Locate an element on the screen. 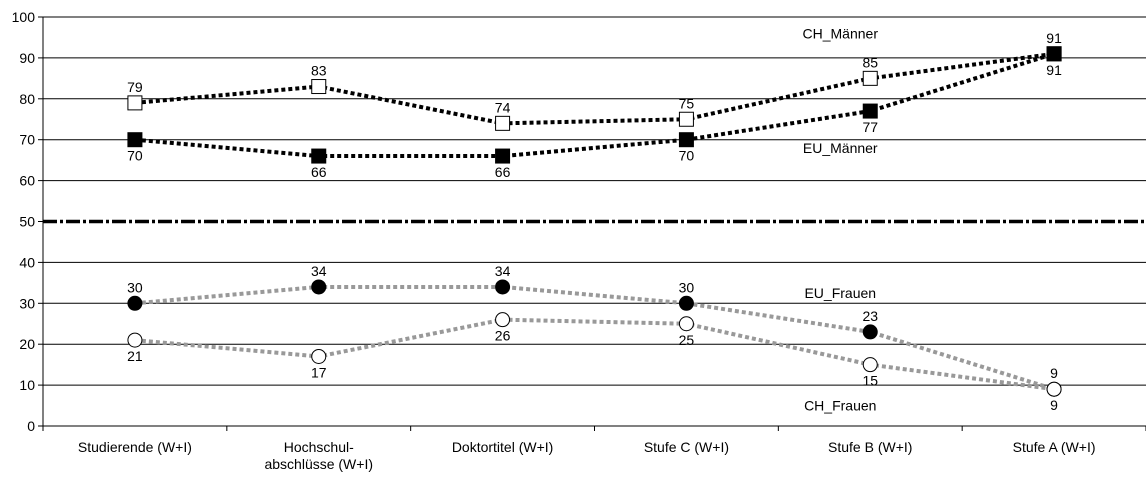 The height and width of the screenshot is (479, 1146). y-tick-label-0: 0 is located at coordinates (31, 426).